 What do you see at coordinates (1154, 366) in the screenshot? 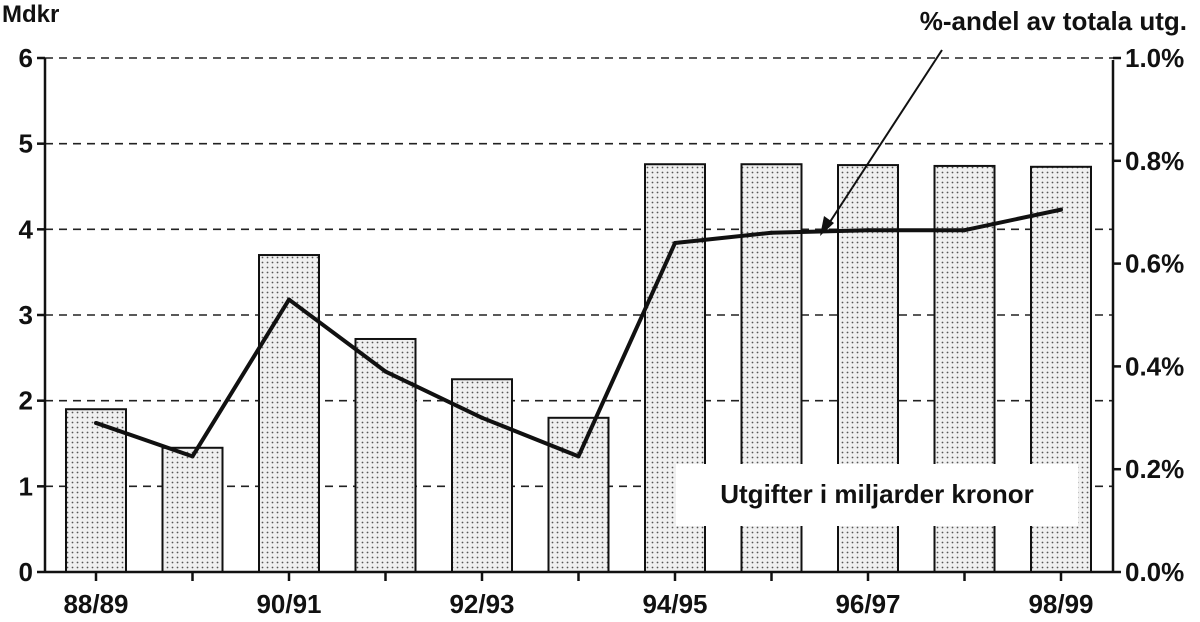
I see `y2-tick-label: 0.4%` at bounding box center [1154, 366].